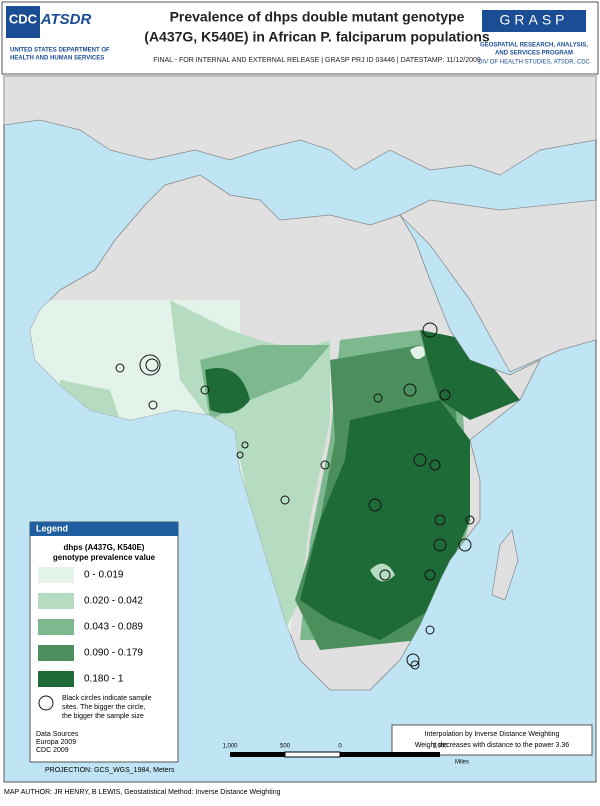  Describe the element at coordinates (104, 707) in the screenshot. I see `circles-note: sites. The bigger the circle,` at that location.